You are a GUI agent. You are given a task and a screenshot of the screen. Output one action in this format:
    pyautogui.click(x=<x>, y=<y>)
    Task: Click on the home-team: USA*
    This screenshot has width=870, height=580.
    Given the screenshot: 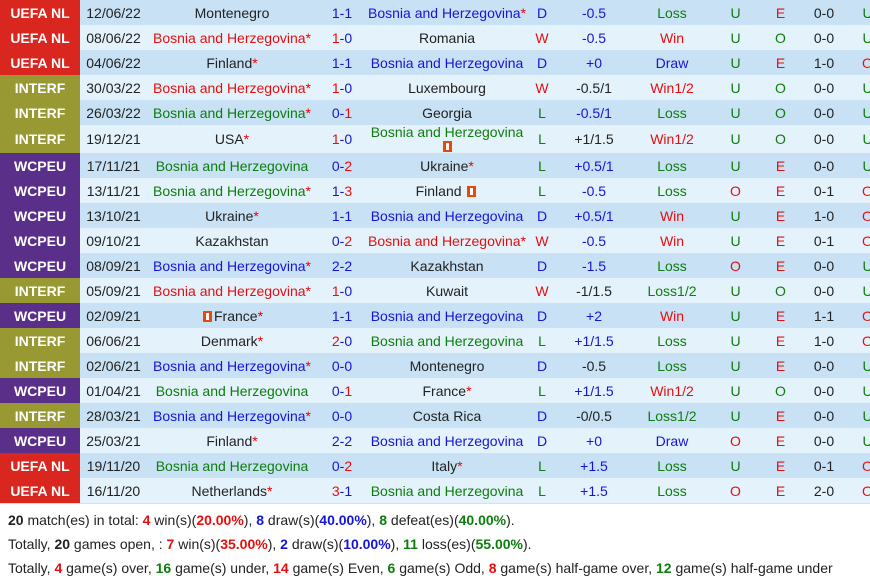 What is the action you would take?
    pyautogui.click(x=232, y=139)
    